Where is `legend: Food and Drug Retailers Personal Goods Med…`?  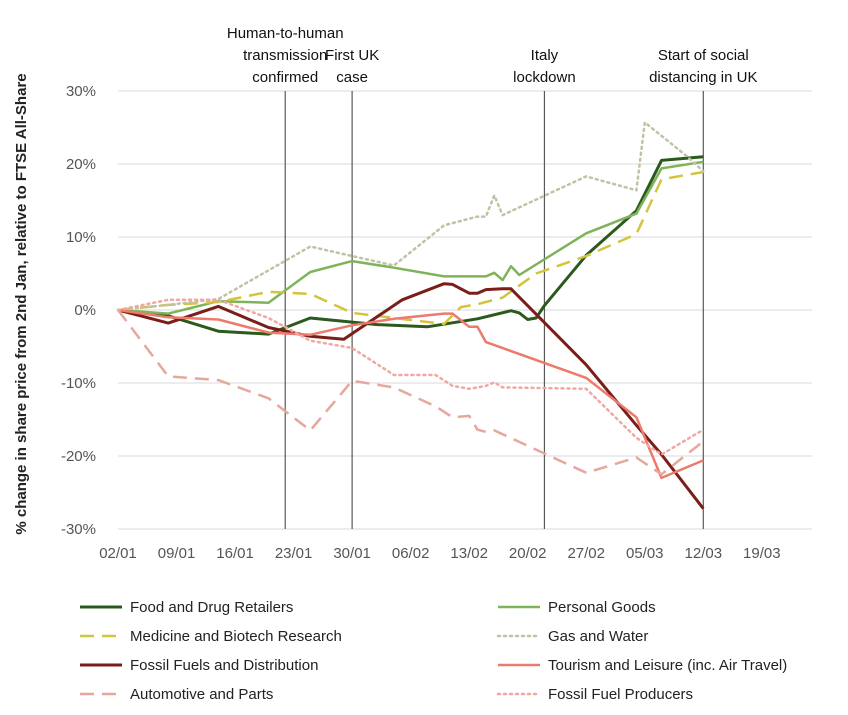 legend: Food and Drug Retailers Personal Goods Med… is located at coordinates (433, 651).